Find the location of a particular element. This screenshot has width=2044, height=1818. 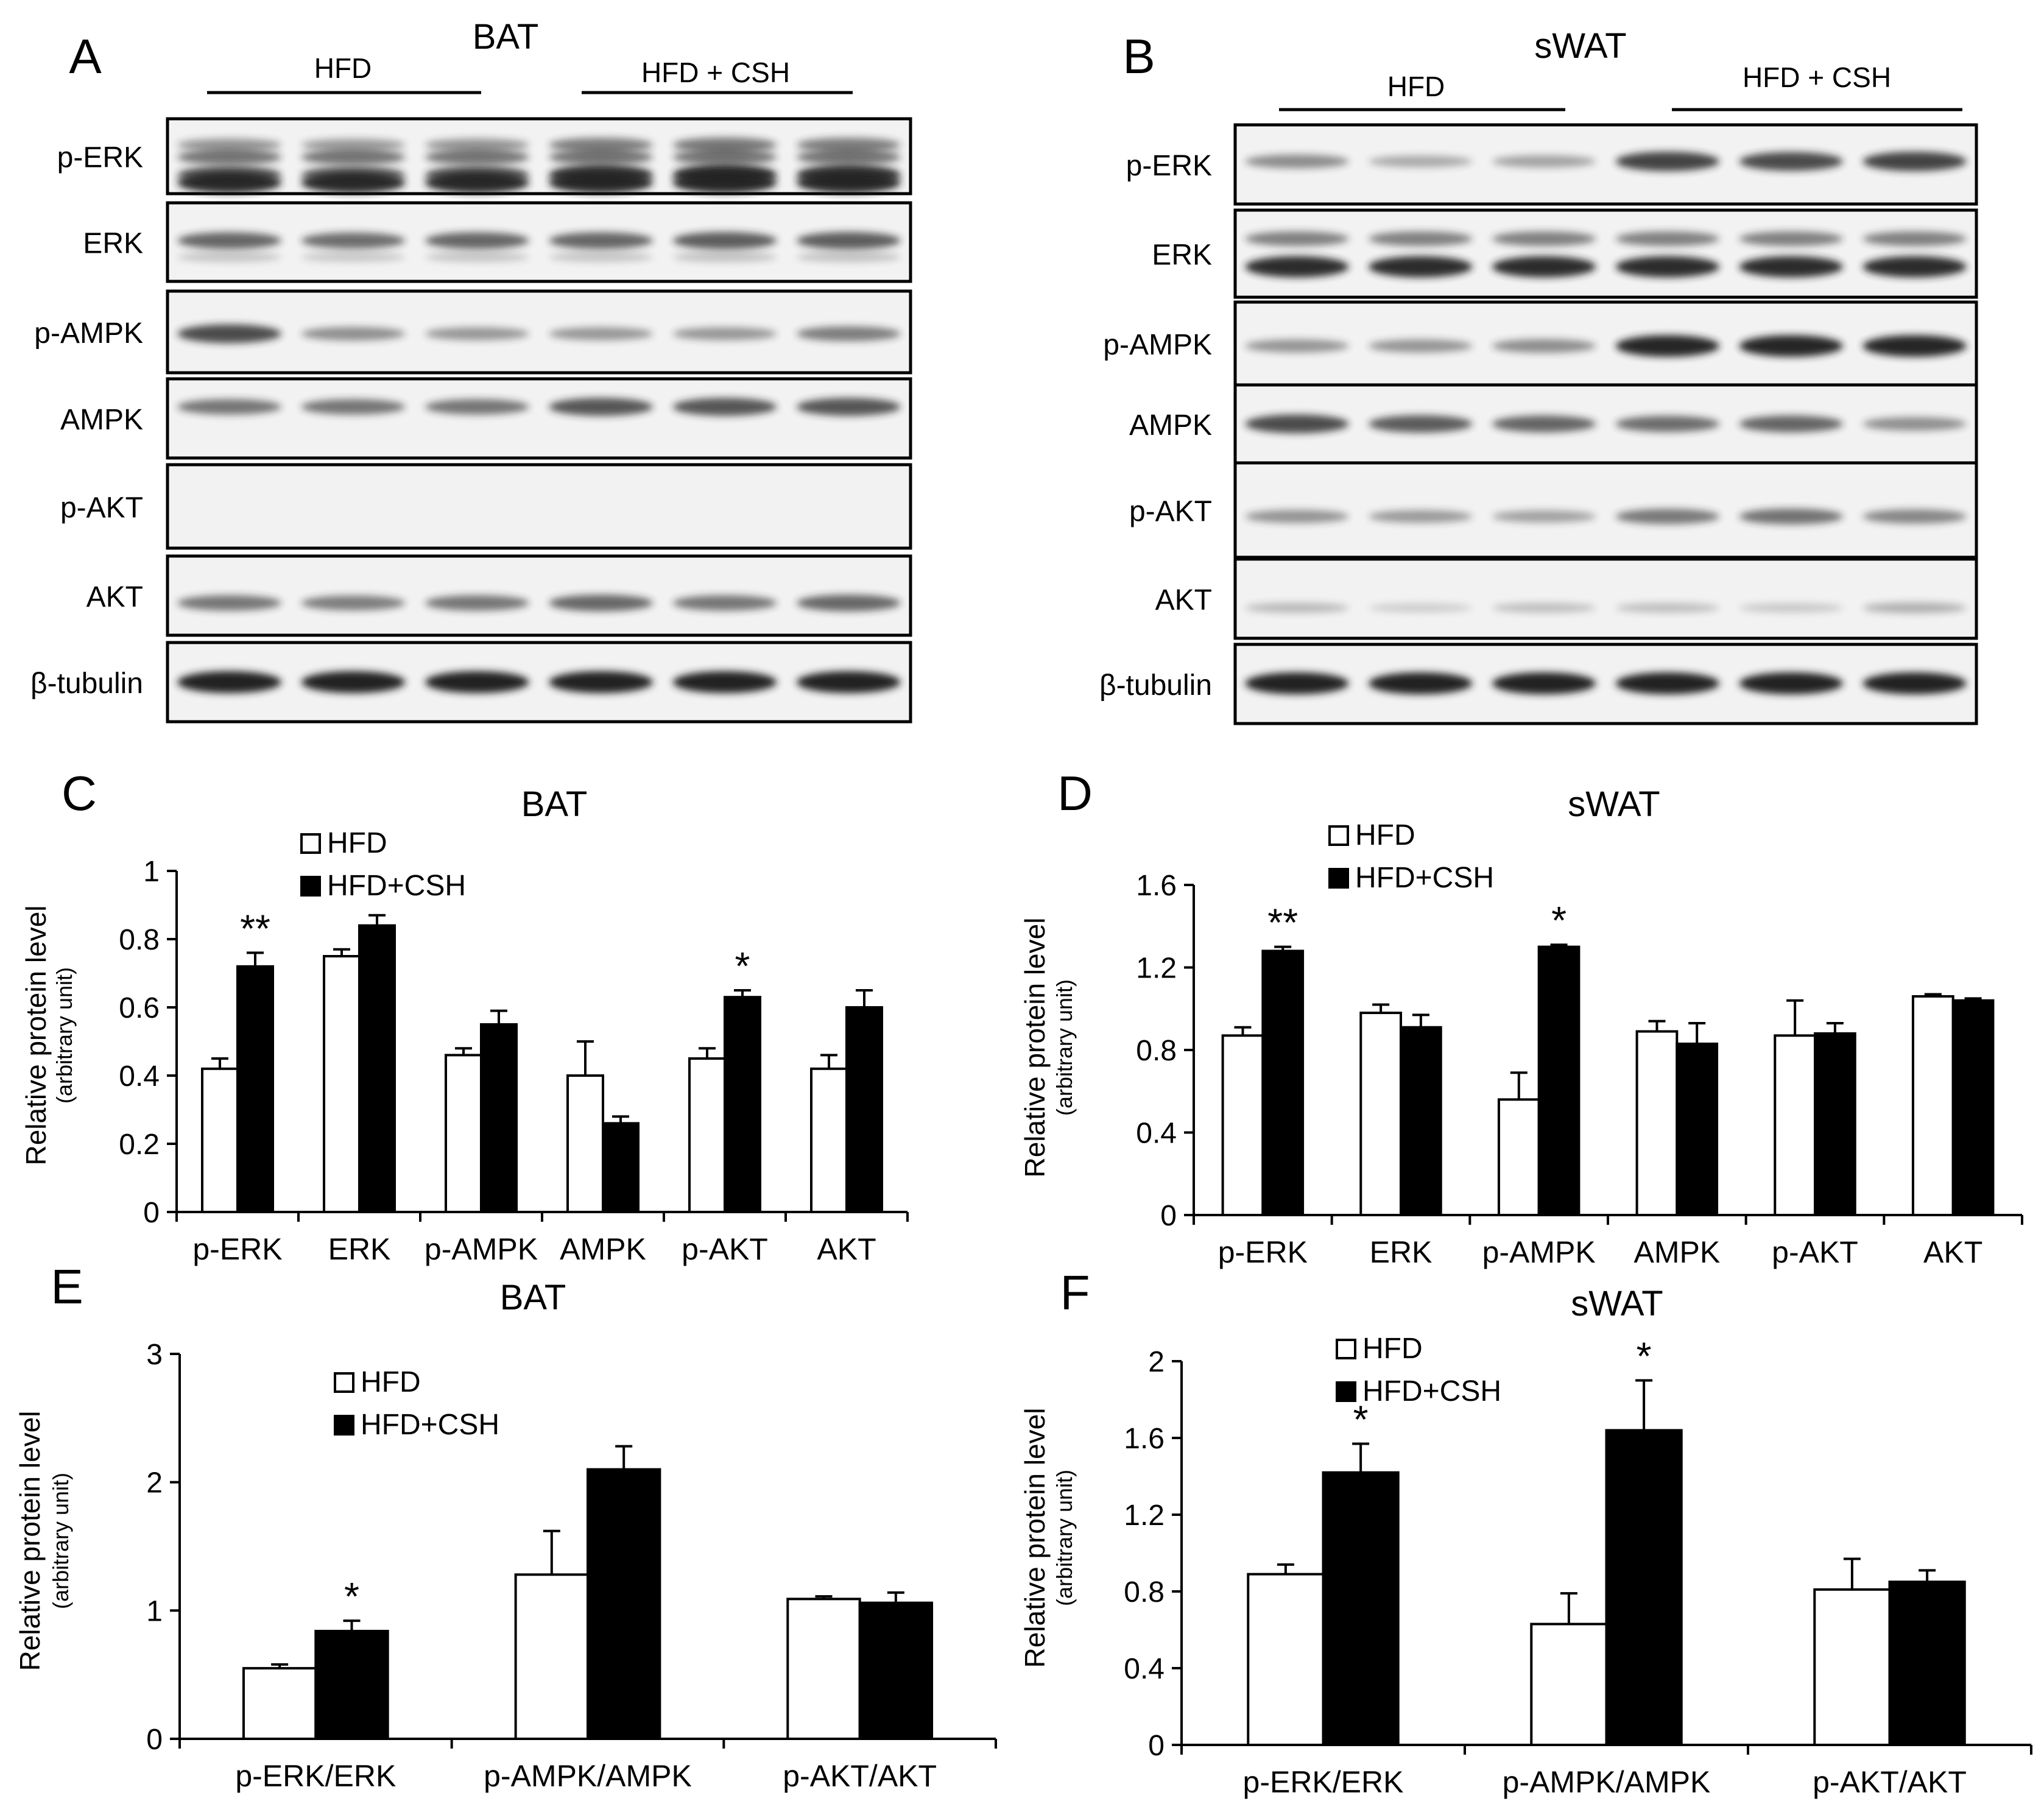

y-tick-label: 2 is located at coordinates (1156, 1362).